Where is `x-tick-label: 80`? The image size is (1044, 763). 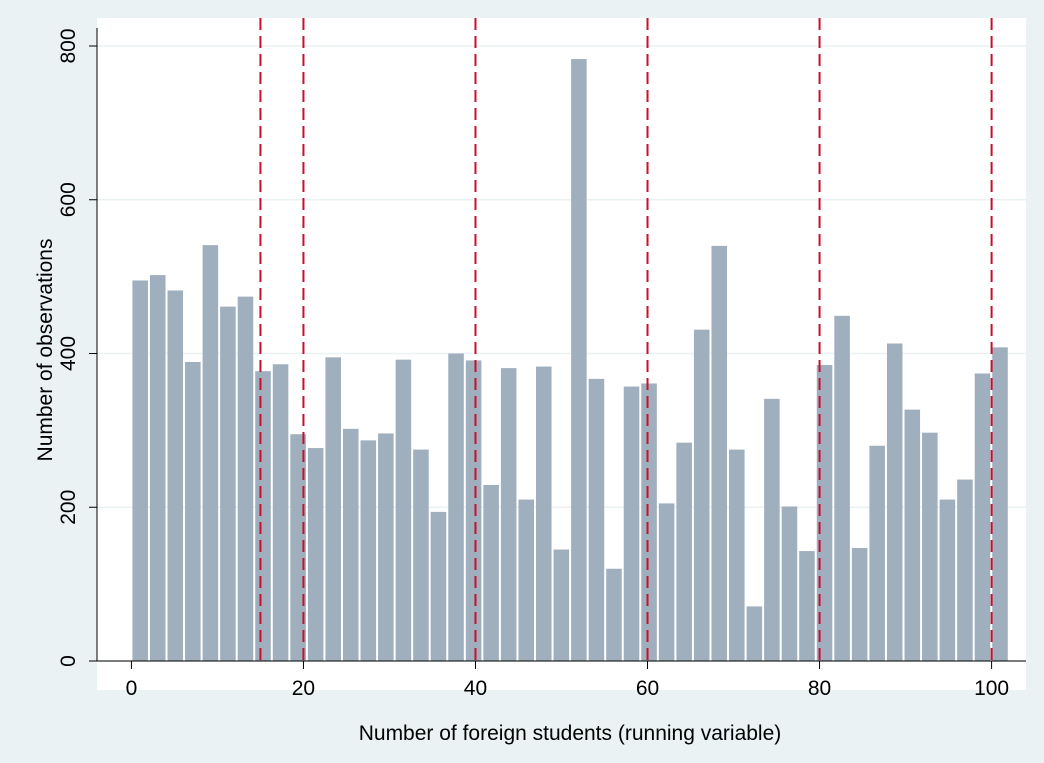
x-tick-label: 80 is located at coordinates (819, 688).